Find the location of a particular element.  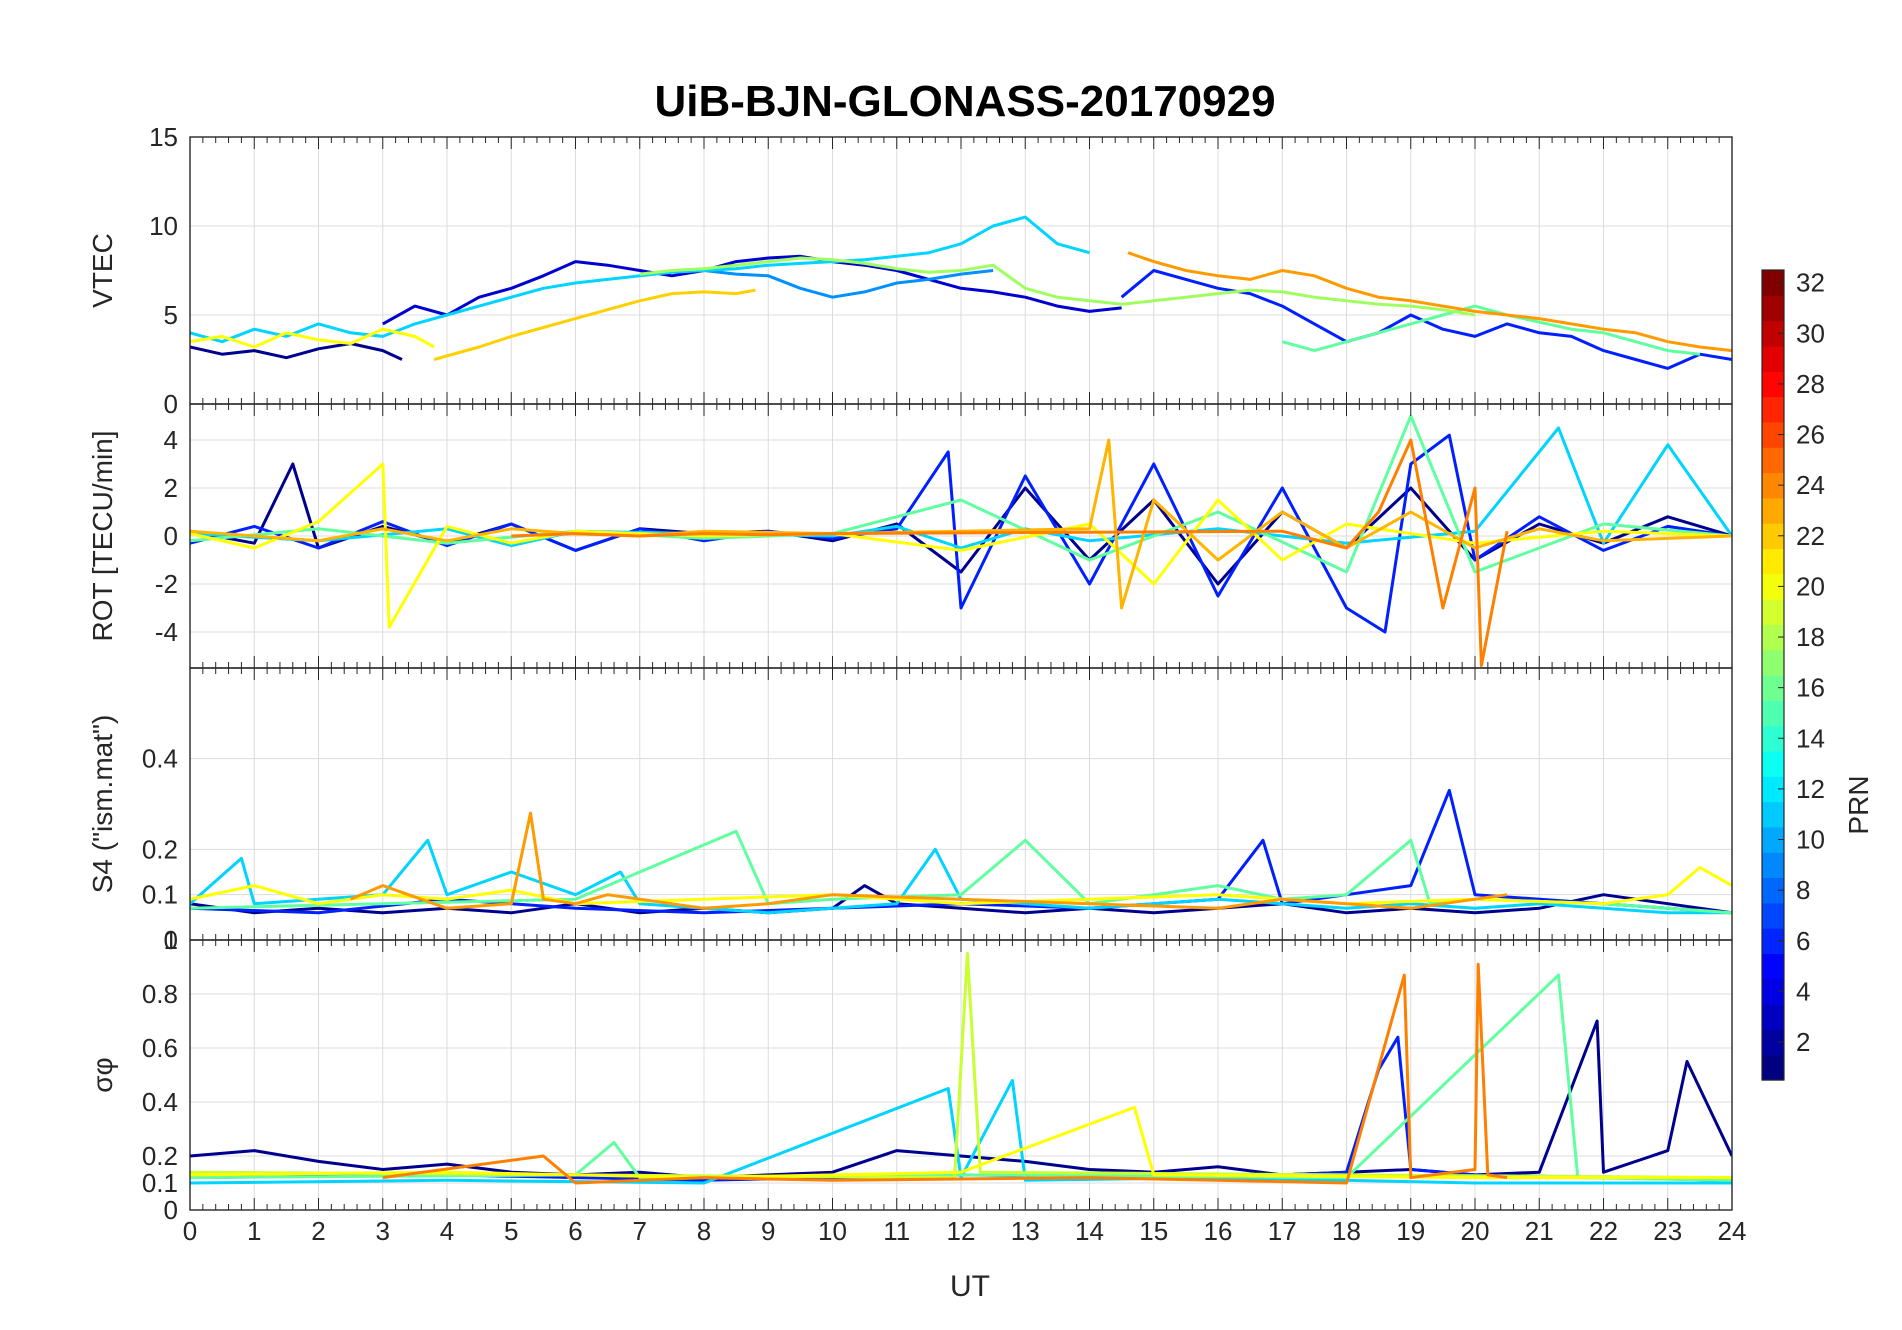

x-tick-label: 18 is located at coordinates (1346, 1231).